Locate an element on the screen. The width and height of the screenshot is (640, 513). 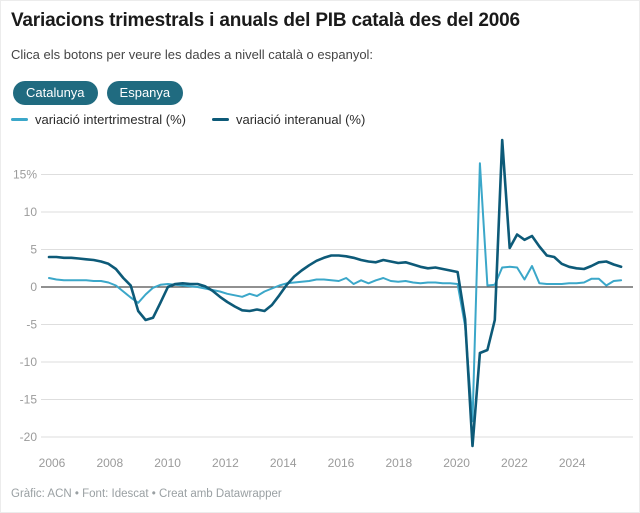
x-axis-tick-label: 2022 is located at coordinates (514, 463).